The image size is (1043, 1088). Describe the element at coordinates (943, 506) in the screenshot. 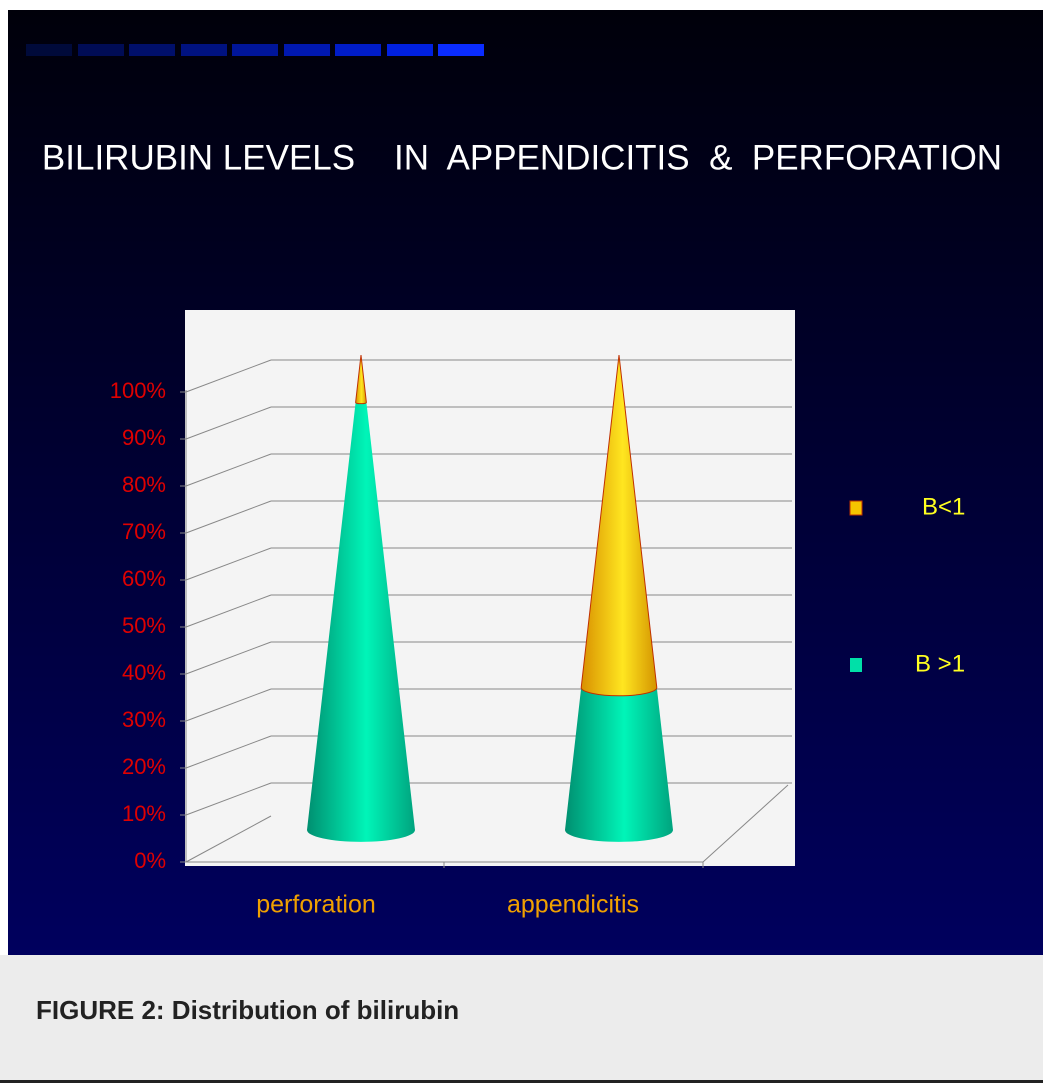

I see `legend-label: B<1` at that location.